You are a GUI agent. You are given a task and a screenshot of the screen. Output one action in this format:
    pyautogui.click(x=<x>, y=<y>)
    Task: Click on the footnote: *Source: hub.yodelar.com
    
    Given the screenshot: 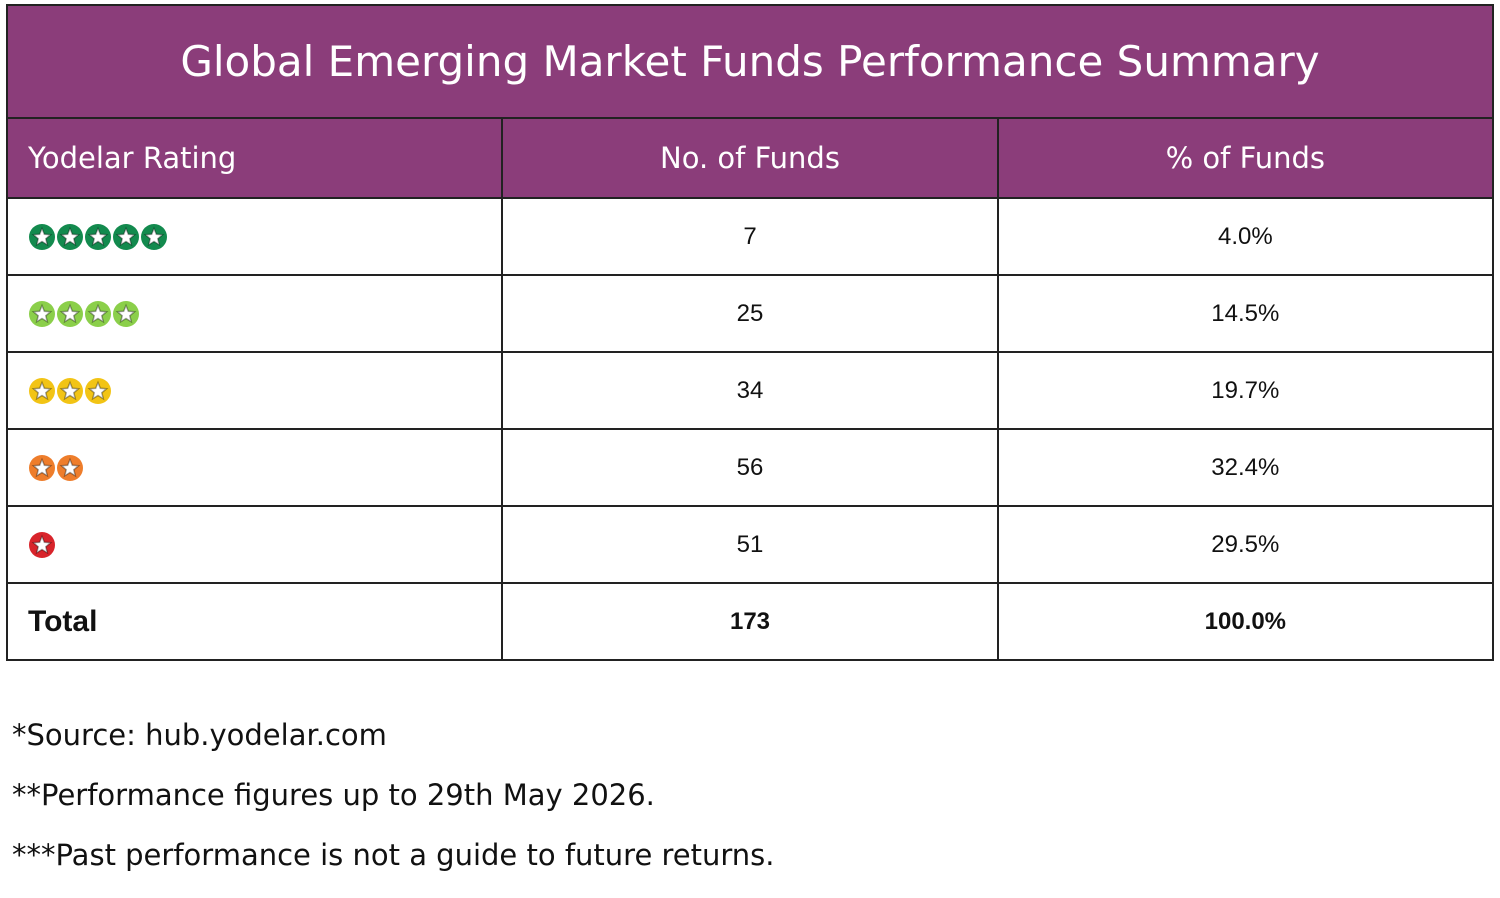 What is the action you would take?
    pyautogui.click(x=199, y=735)
    